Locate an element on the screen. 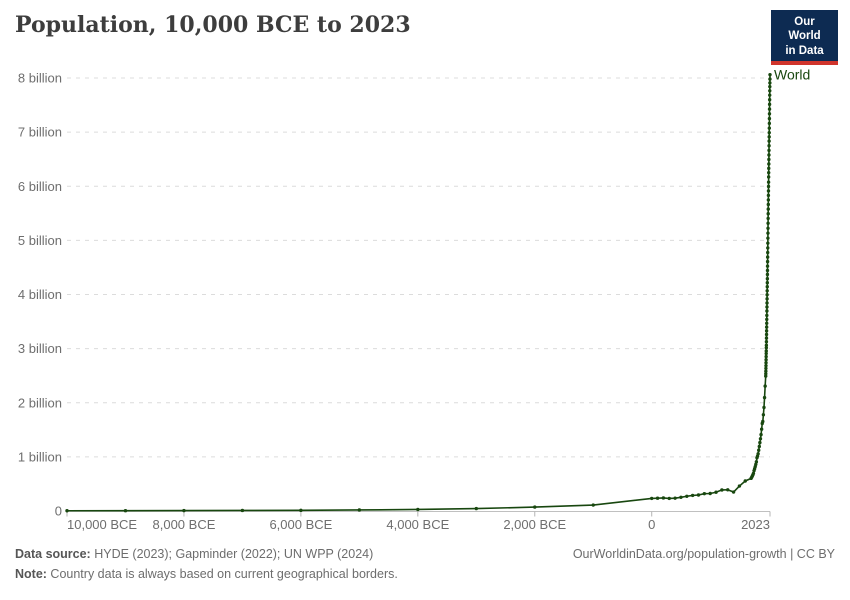 This screenshot has width=850, height=600. owid-logo: Our World in Data is located at coordinates (804, 38).